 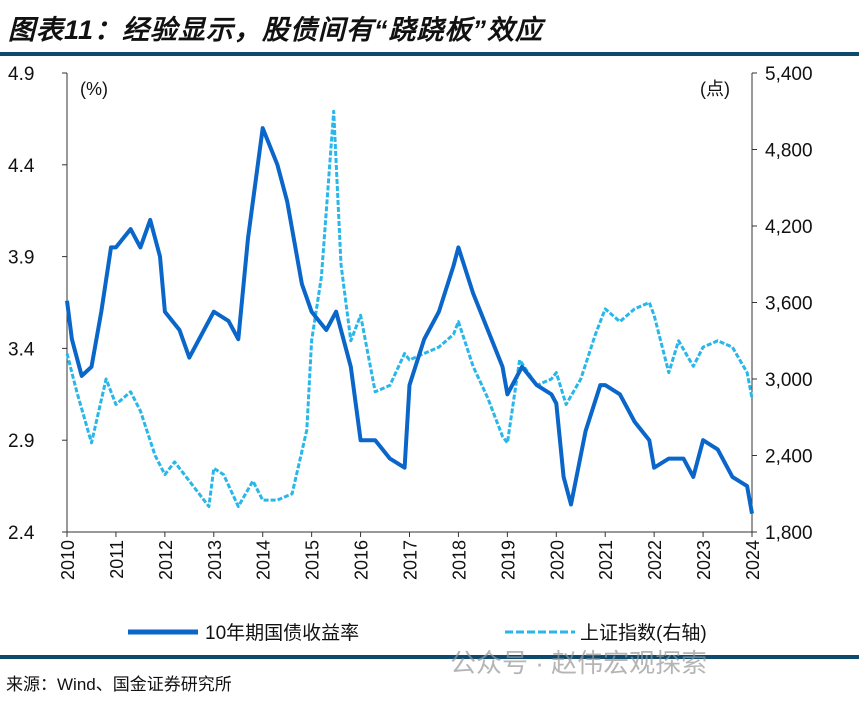 What do you see at coordinates (362, 560) in the screenshot?
I see `x-tick-label: 2016` at bounding box center [362, 560].